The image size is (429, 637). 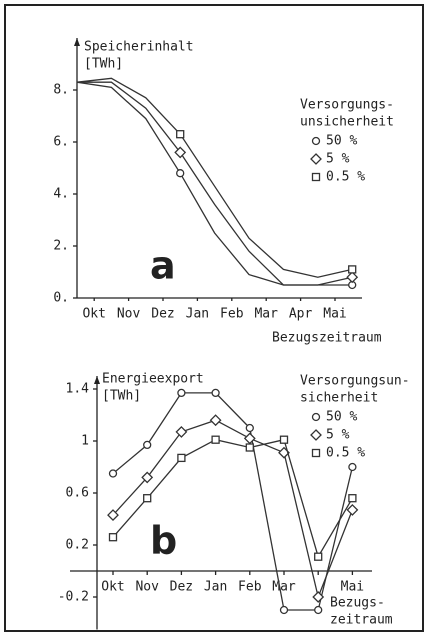 What do you see at coordinates (61, 142) in the screenshot?
I see `y-tick-label: 6.` at bounding box center [61, 142].